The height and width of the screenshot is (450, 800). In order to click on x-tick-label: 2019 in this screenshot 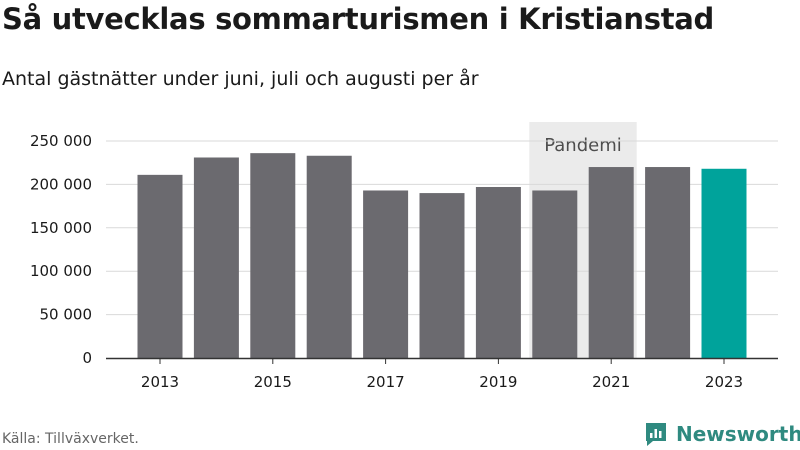, I will do `click(498, 382)`.